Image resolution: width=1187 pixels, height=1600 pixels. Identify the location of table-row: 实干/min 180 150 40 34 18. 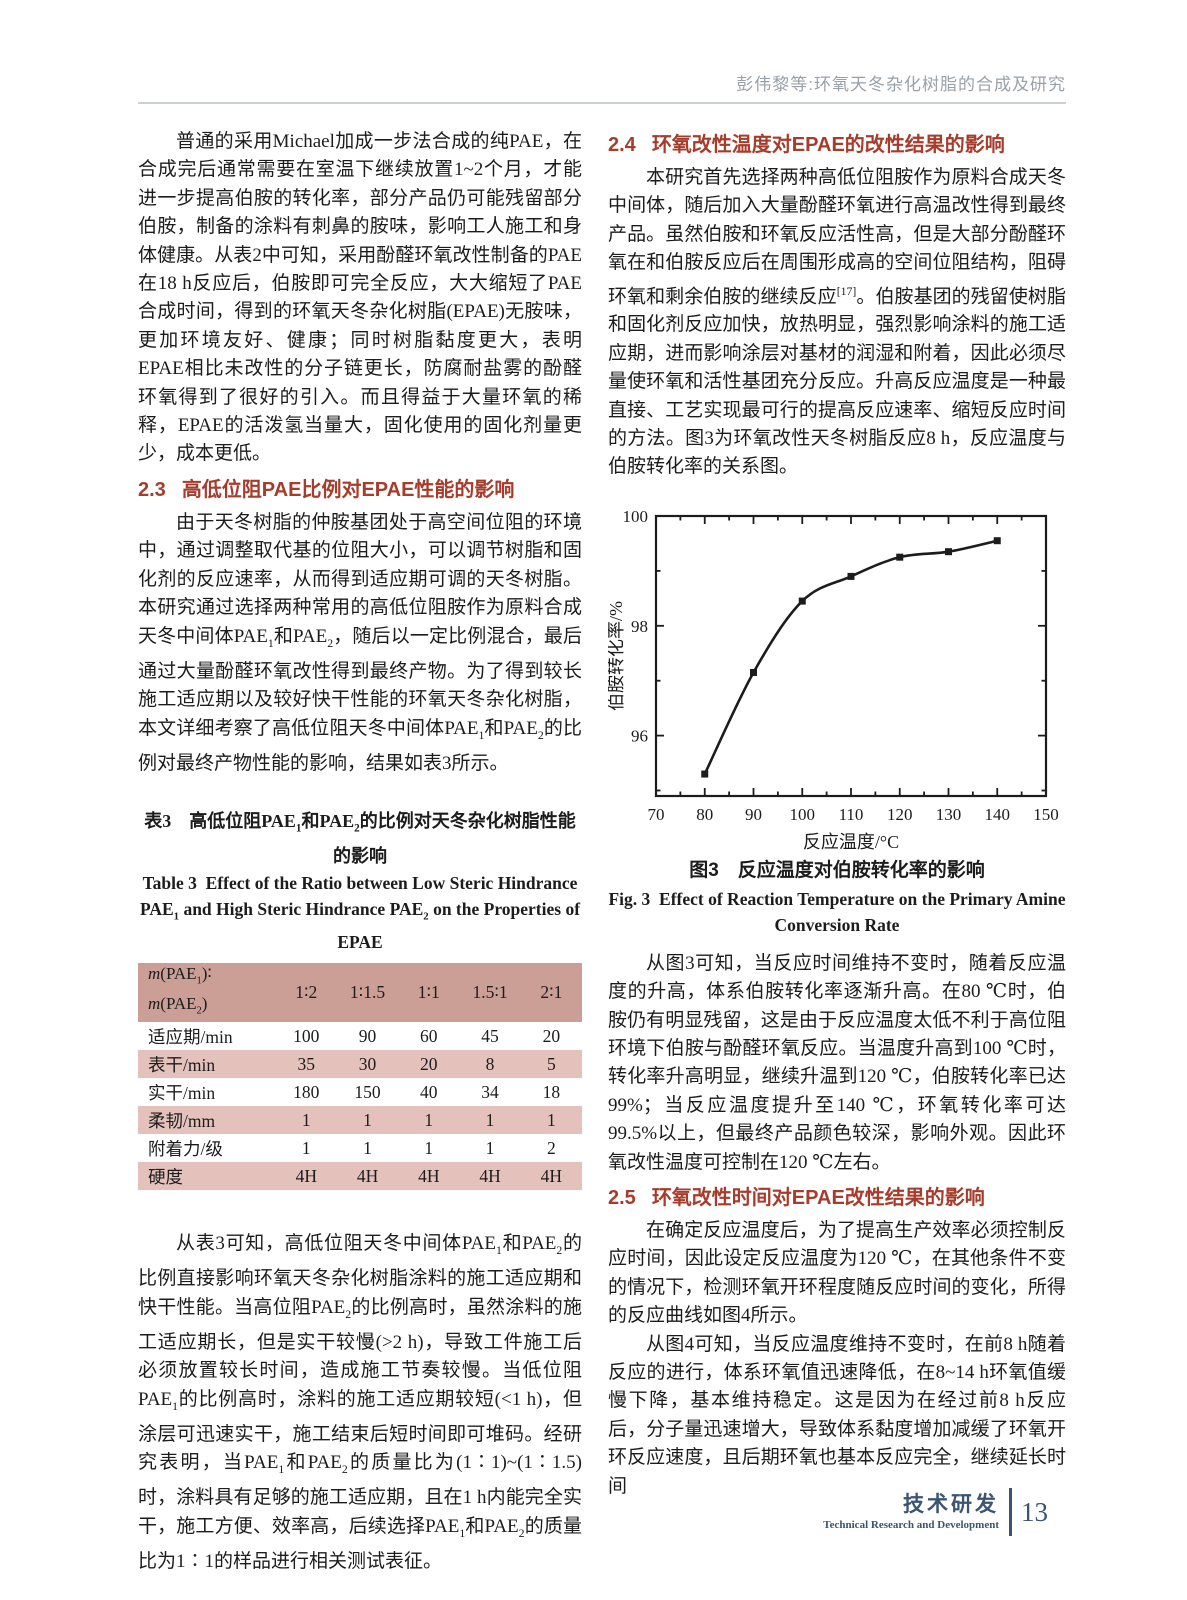
(360, 1092).